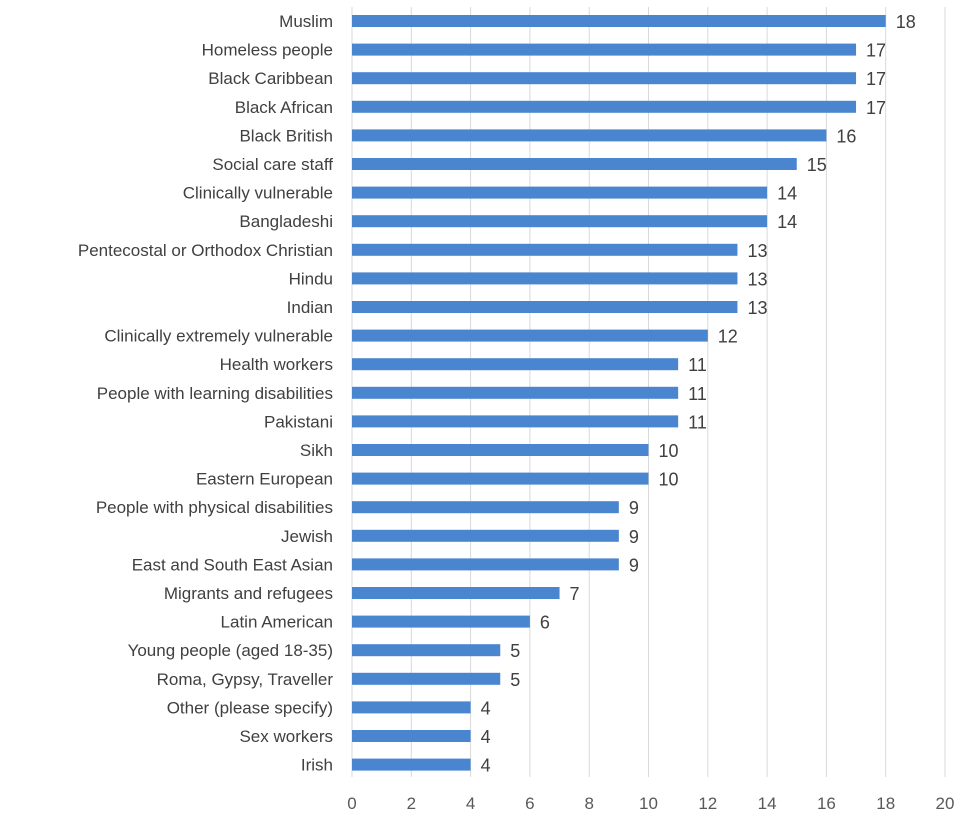 This screenshot has width=961, height=816. I want to click on x-tick-label: 16, so click(826, 803).